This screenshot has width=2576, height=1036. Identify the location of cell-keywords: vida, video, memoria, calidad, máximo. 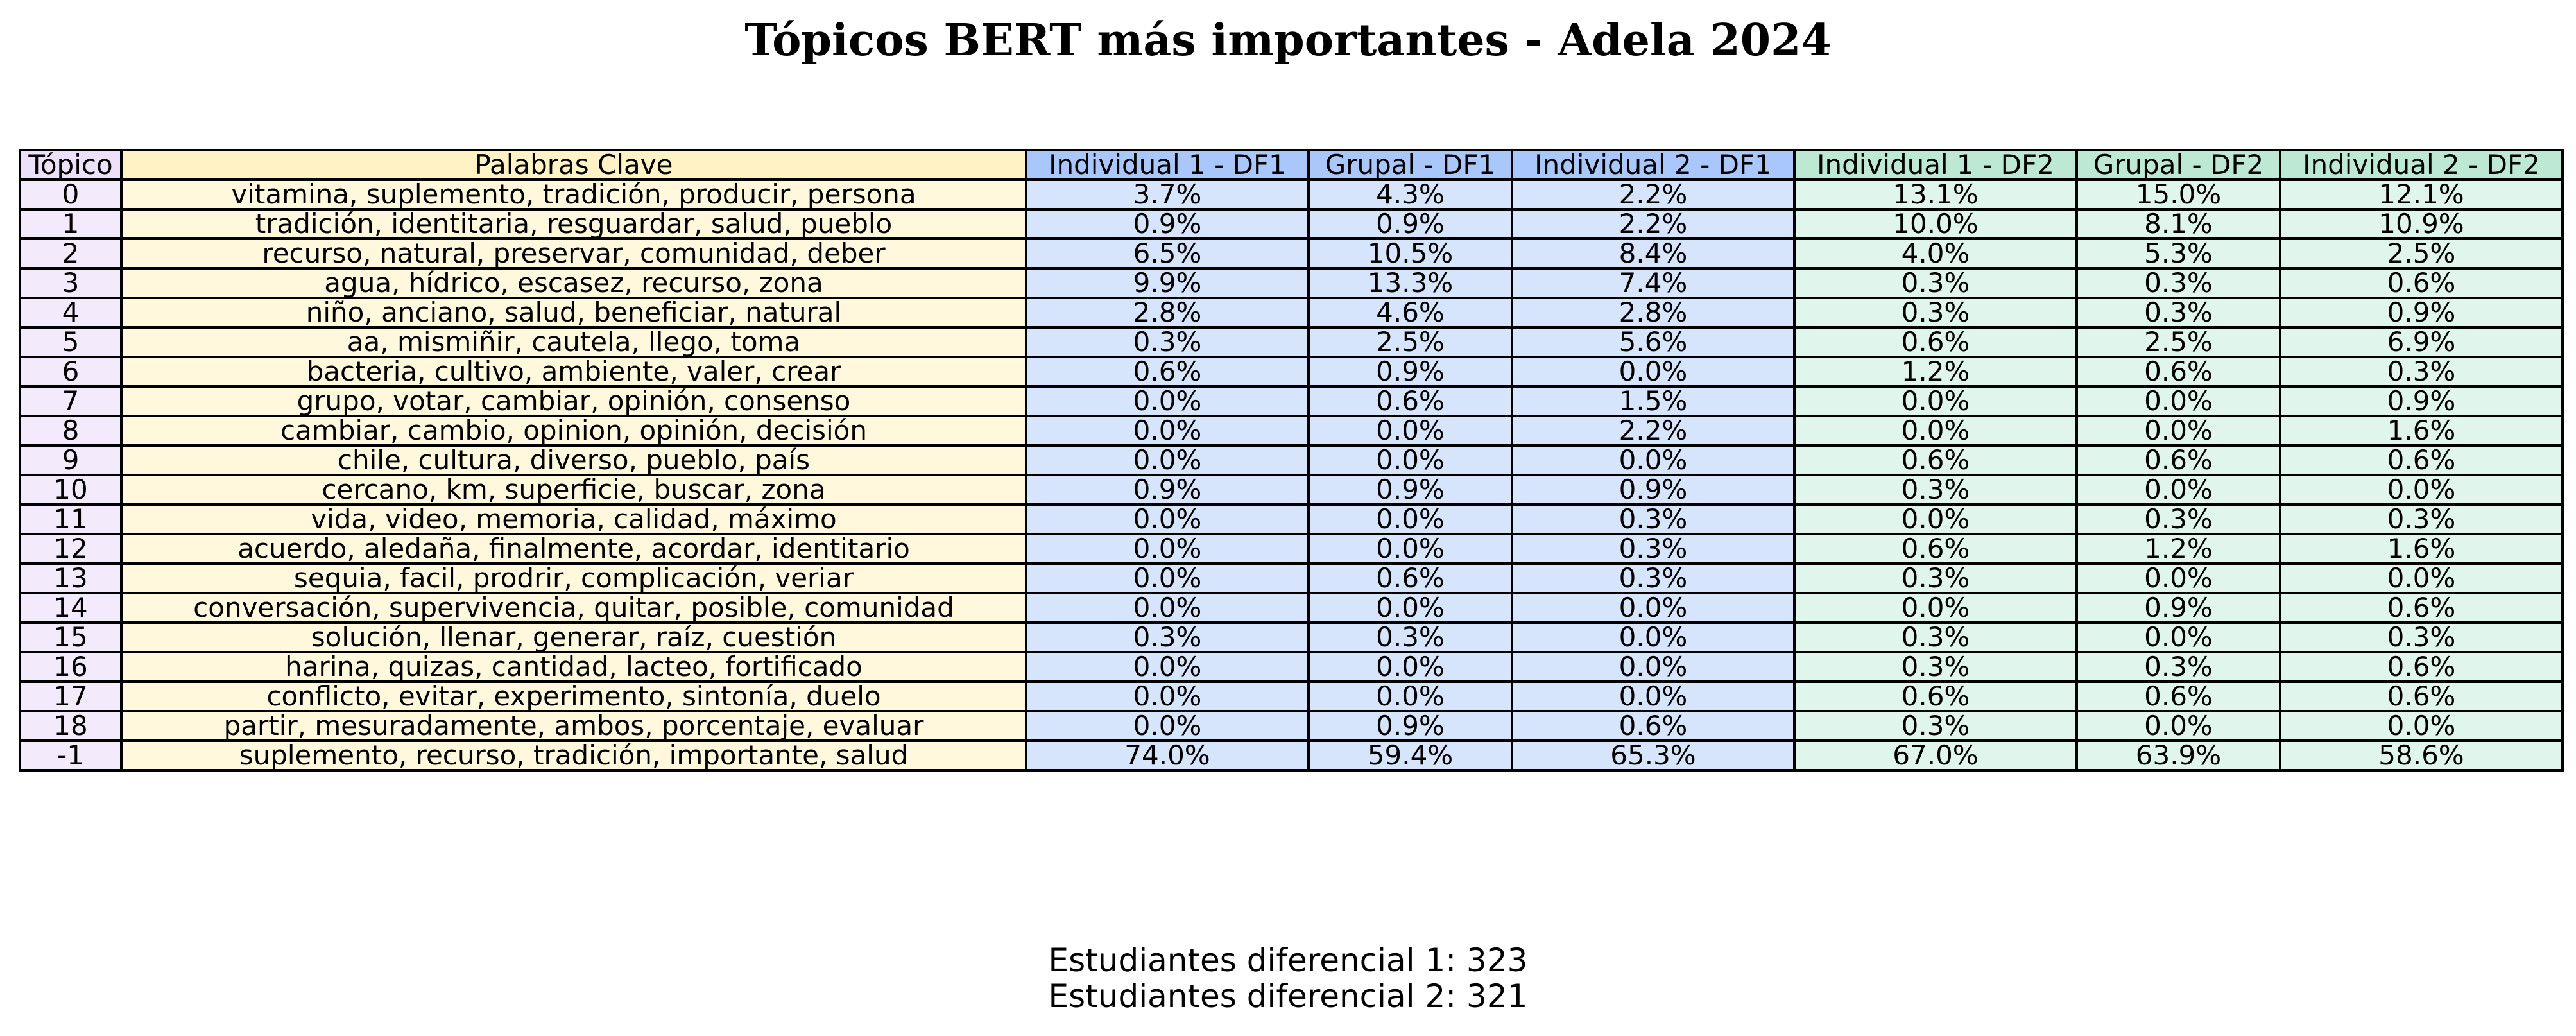
(573, 519).